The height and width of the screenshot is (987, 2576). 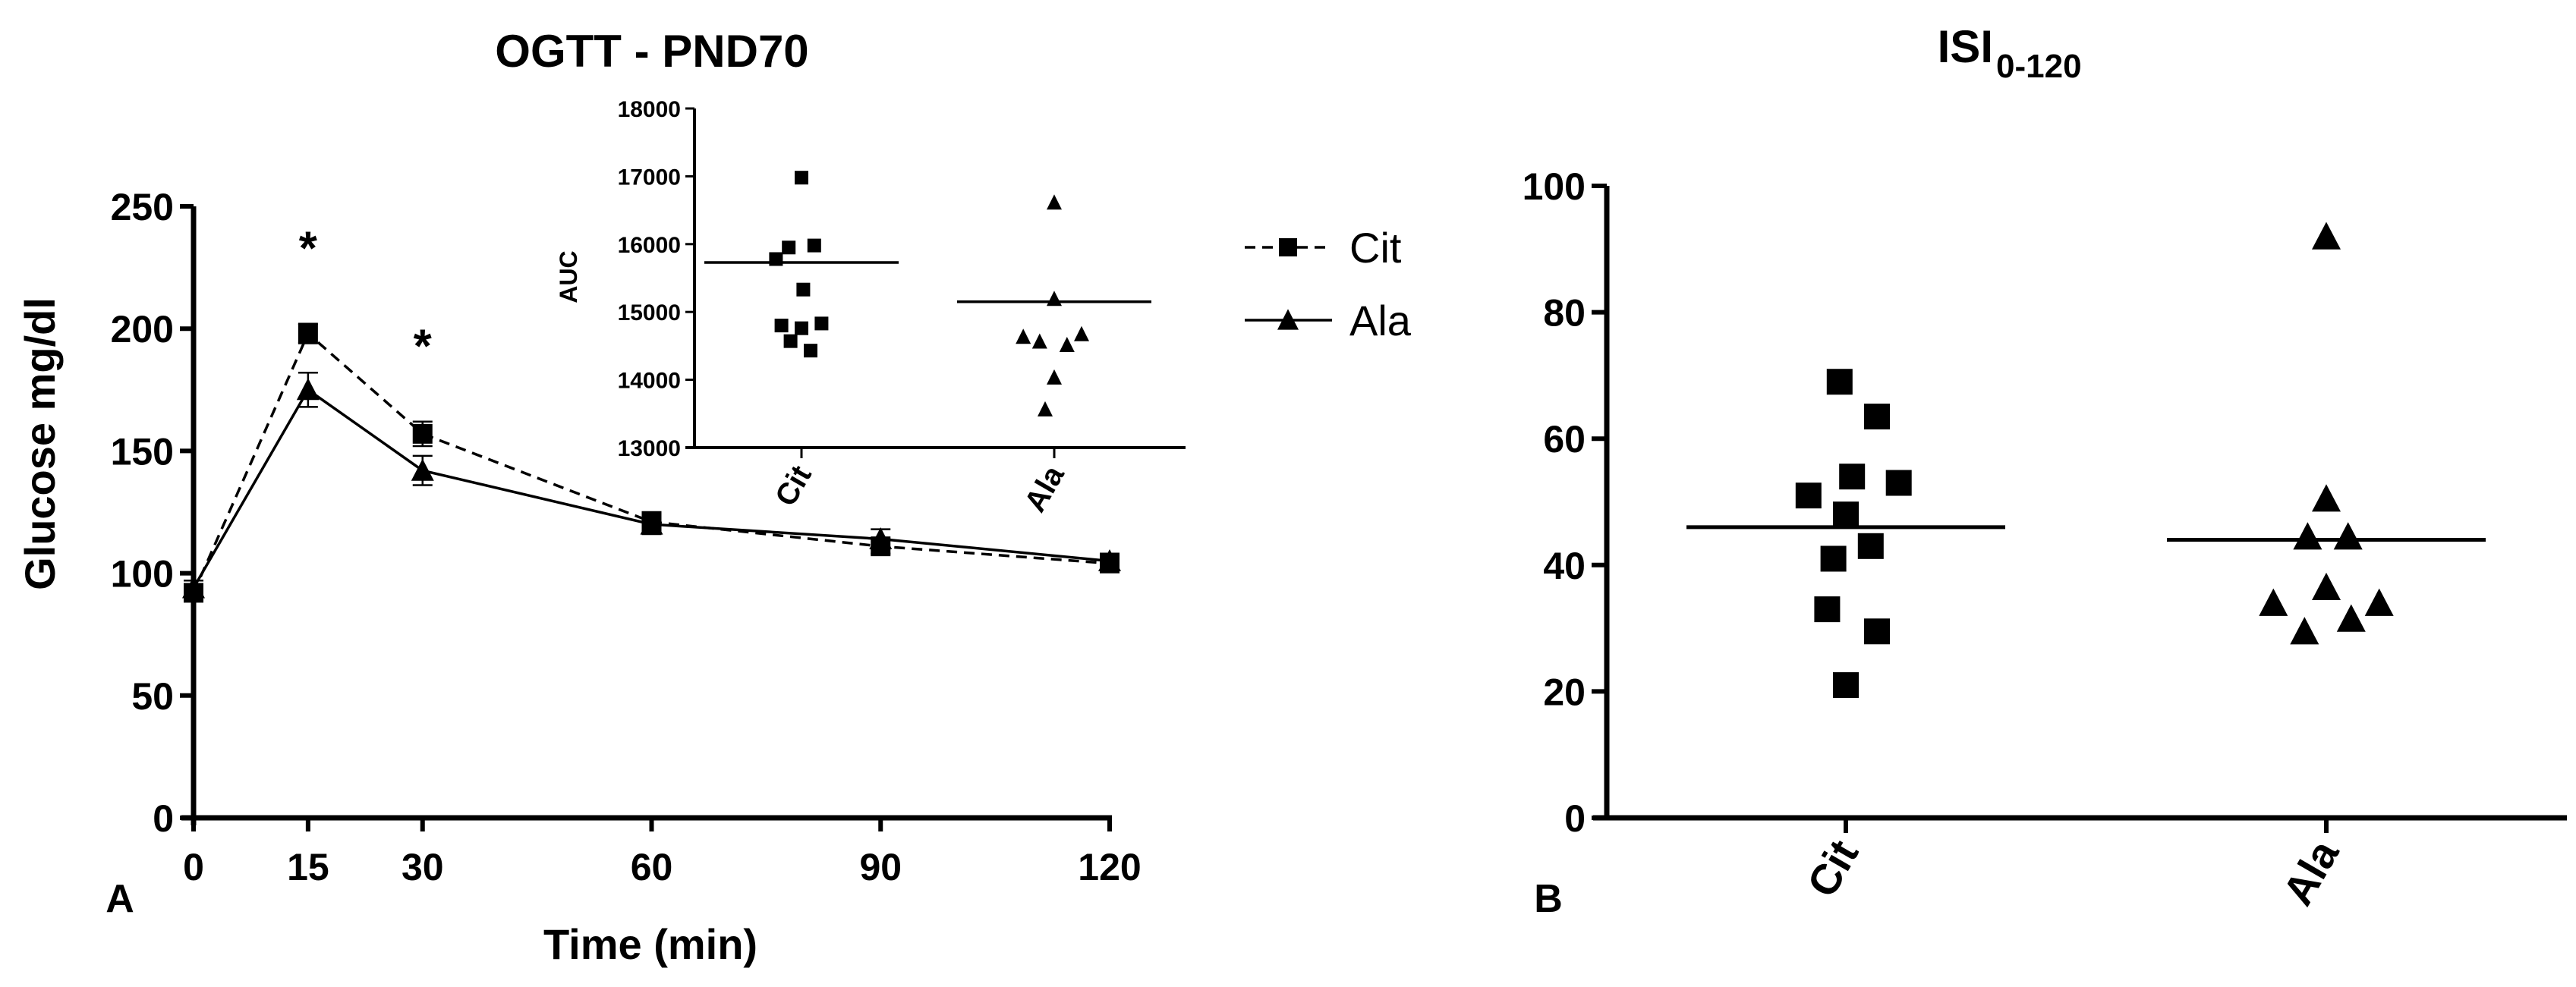 What do you see at coordinates (1109, 867) in the screenshot?
I see `chart-a-x-tick-label: 120` at bounding box center [1109, 867].